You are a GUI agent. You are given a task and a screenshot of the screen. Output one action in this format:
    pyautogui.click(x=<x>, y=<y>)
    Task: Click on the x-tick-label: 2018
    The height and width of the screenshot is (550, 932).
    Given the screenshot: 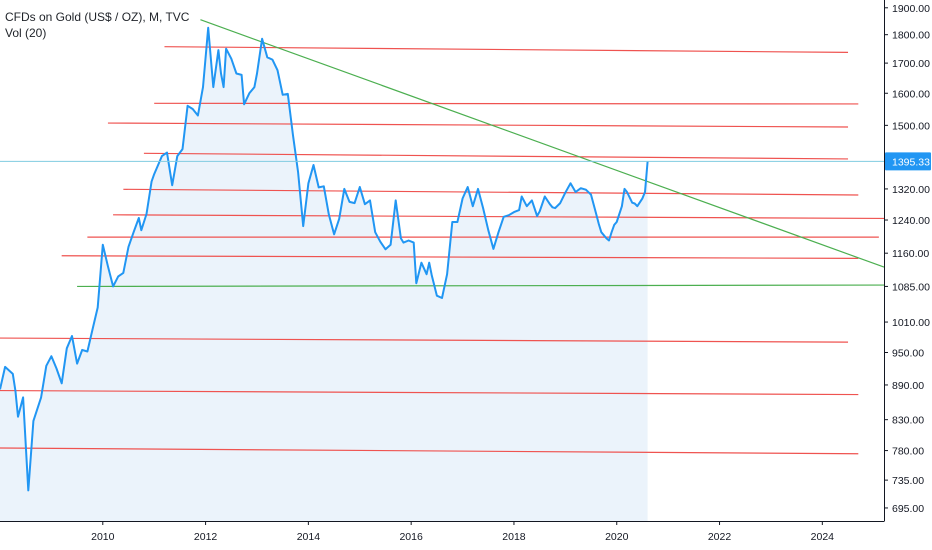 What is the action you would take?
    pyautogui.click(x=514, y=537)
    